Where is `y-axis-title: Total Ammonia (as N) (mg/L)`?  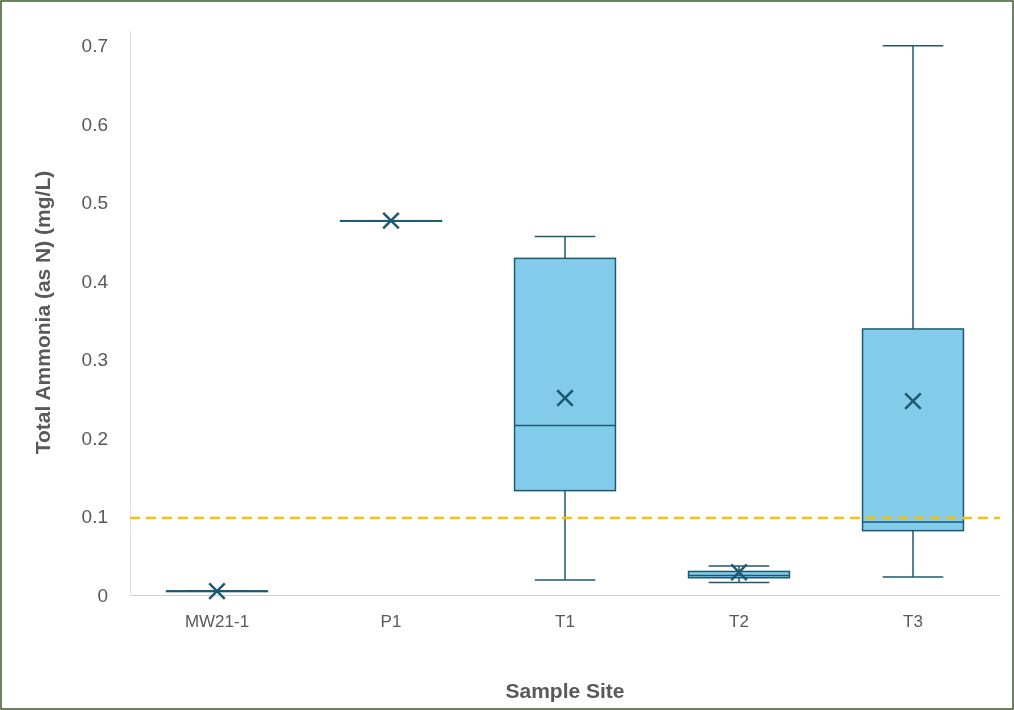 y-axis-title: Total Ammonia (as N) (mg/L) is located at coordinates (42, 312).